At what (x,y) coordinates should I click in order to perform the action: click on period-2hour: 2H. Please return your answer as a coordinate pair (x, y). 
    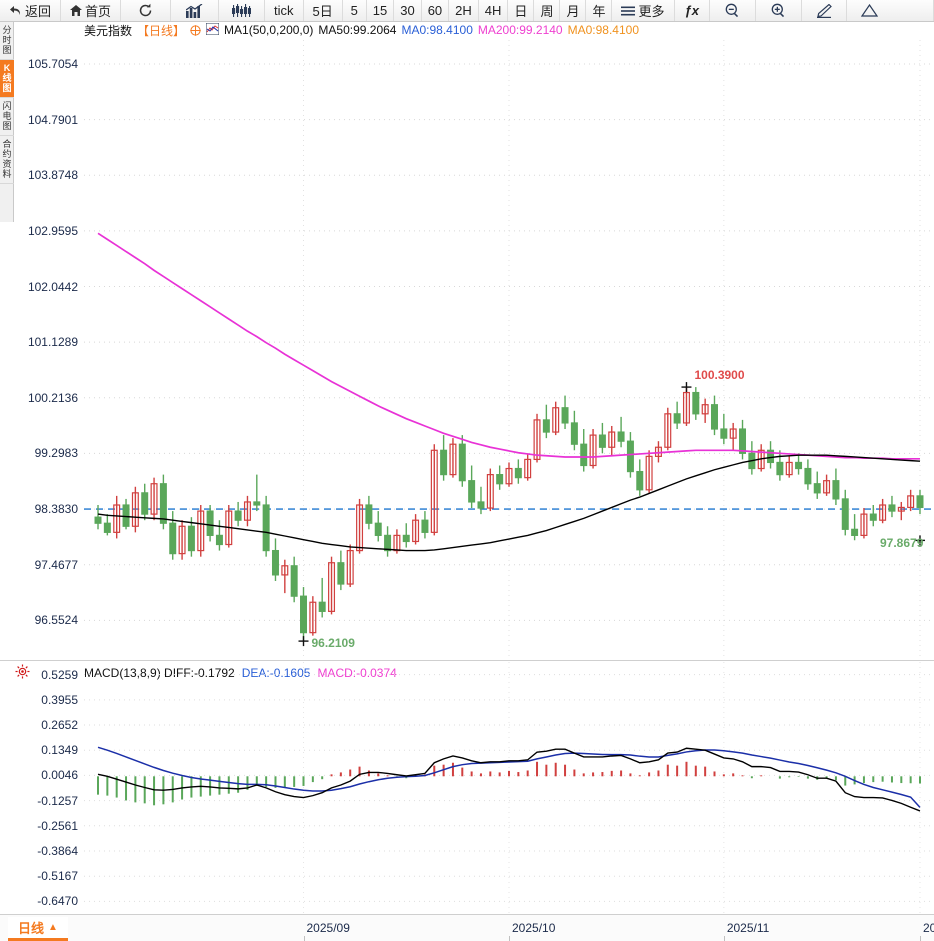
    Looking at the image, I should click on (464, 10).